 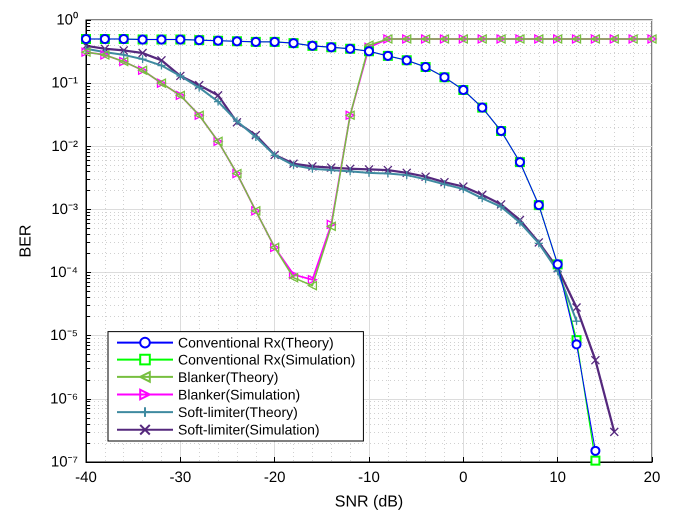 What do you see at coordinates (64, 273) in the screenshot?
I see `y-tick-label: 10⁻⁴` at bounding box center [64, 273].